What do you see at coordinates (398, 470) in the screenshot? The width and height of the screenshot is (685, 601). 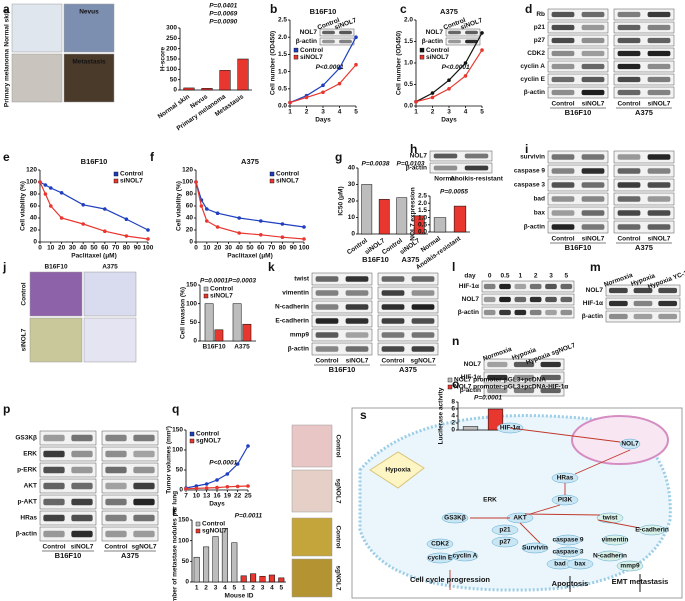 I see `diagram-label: Hypoxia` at bounding box center [398, 470].